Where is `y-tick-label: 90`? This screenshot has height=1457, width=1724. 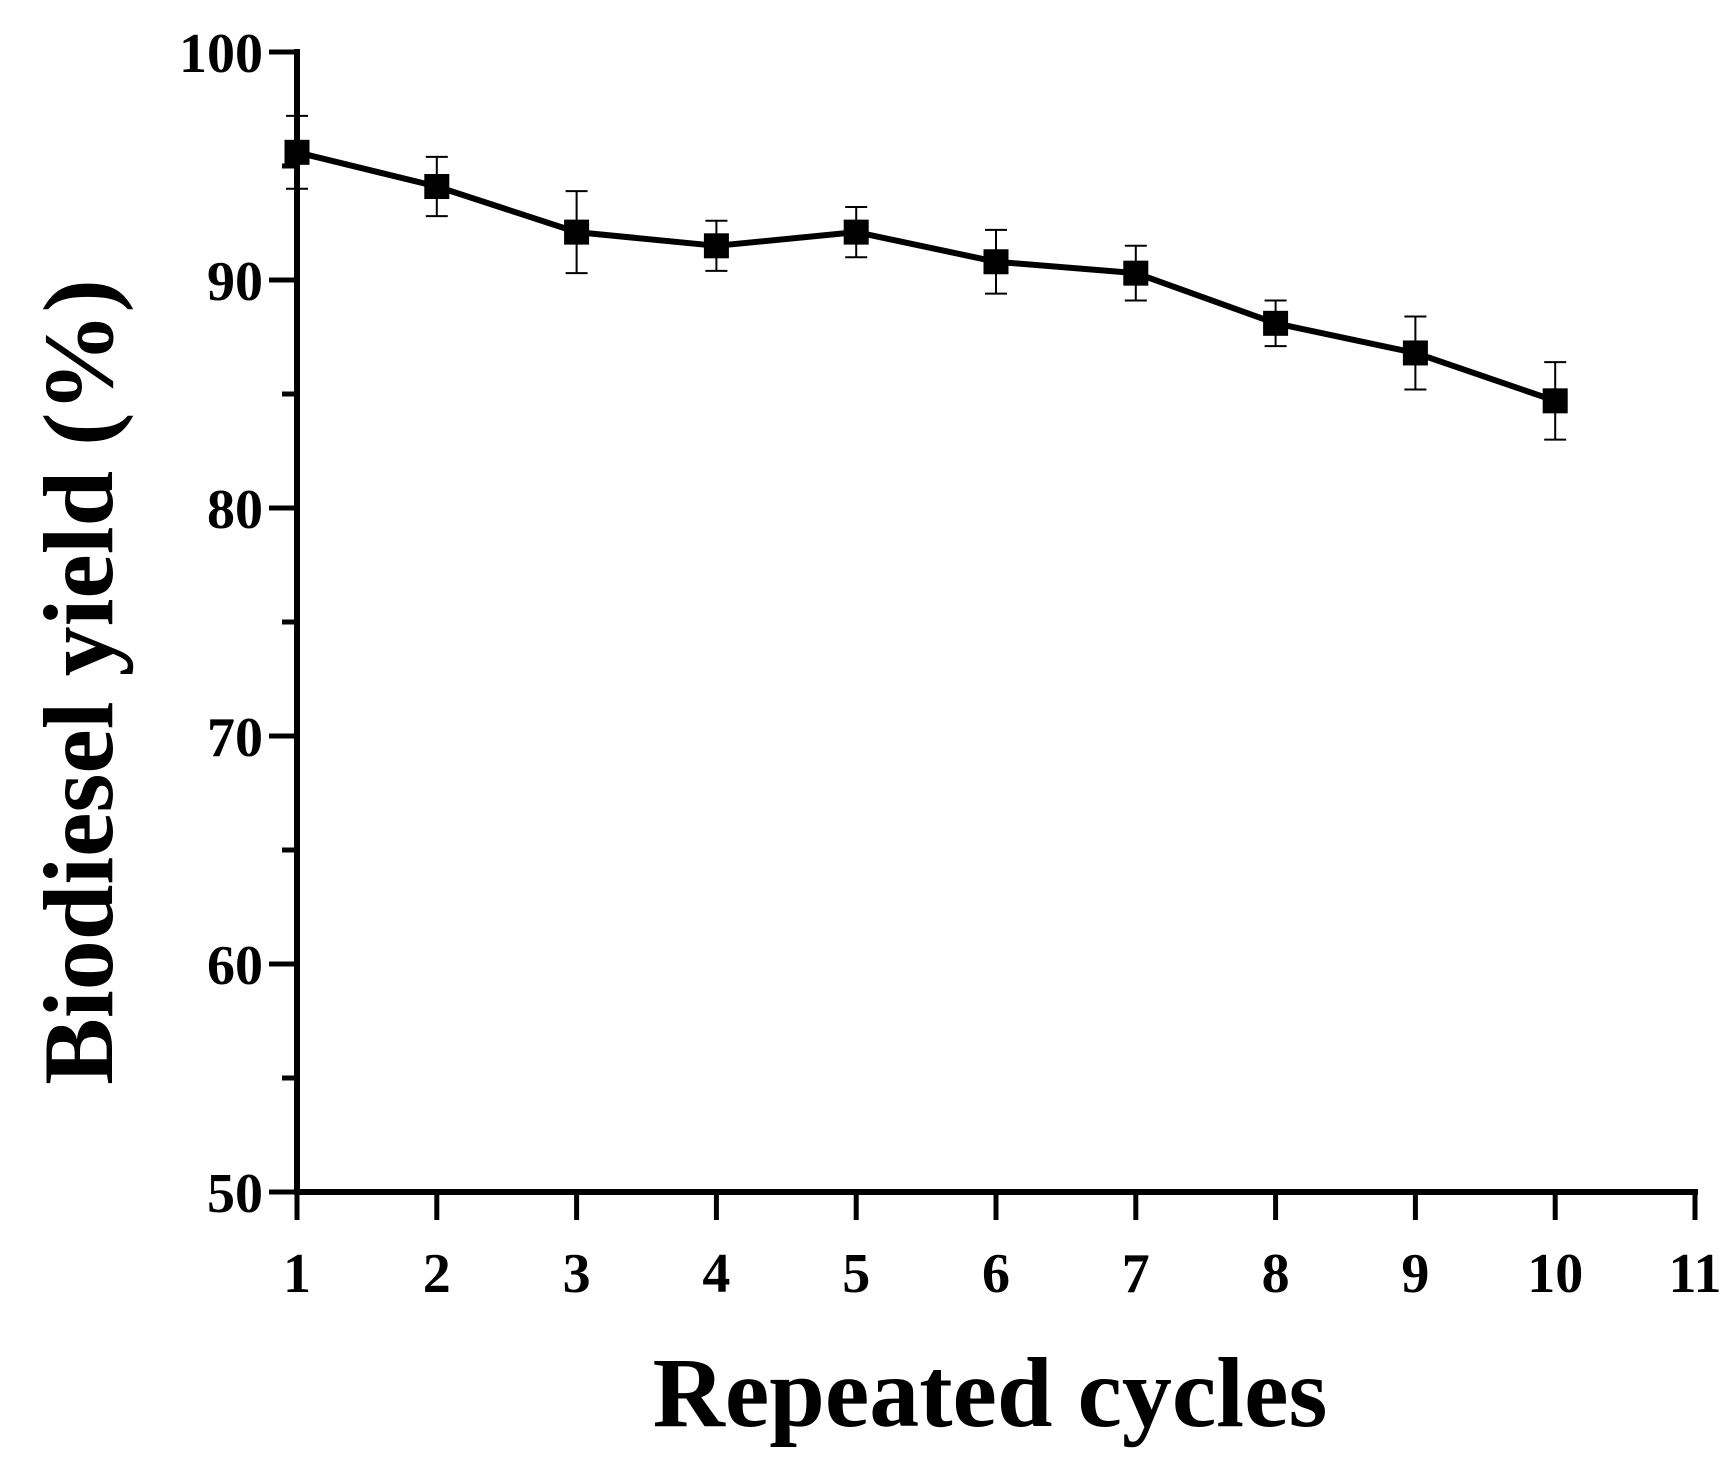 y-tick-label: 90 is located at coordinates (235, 282).